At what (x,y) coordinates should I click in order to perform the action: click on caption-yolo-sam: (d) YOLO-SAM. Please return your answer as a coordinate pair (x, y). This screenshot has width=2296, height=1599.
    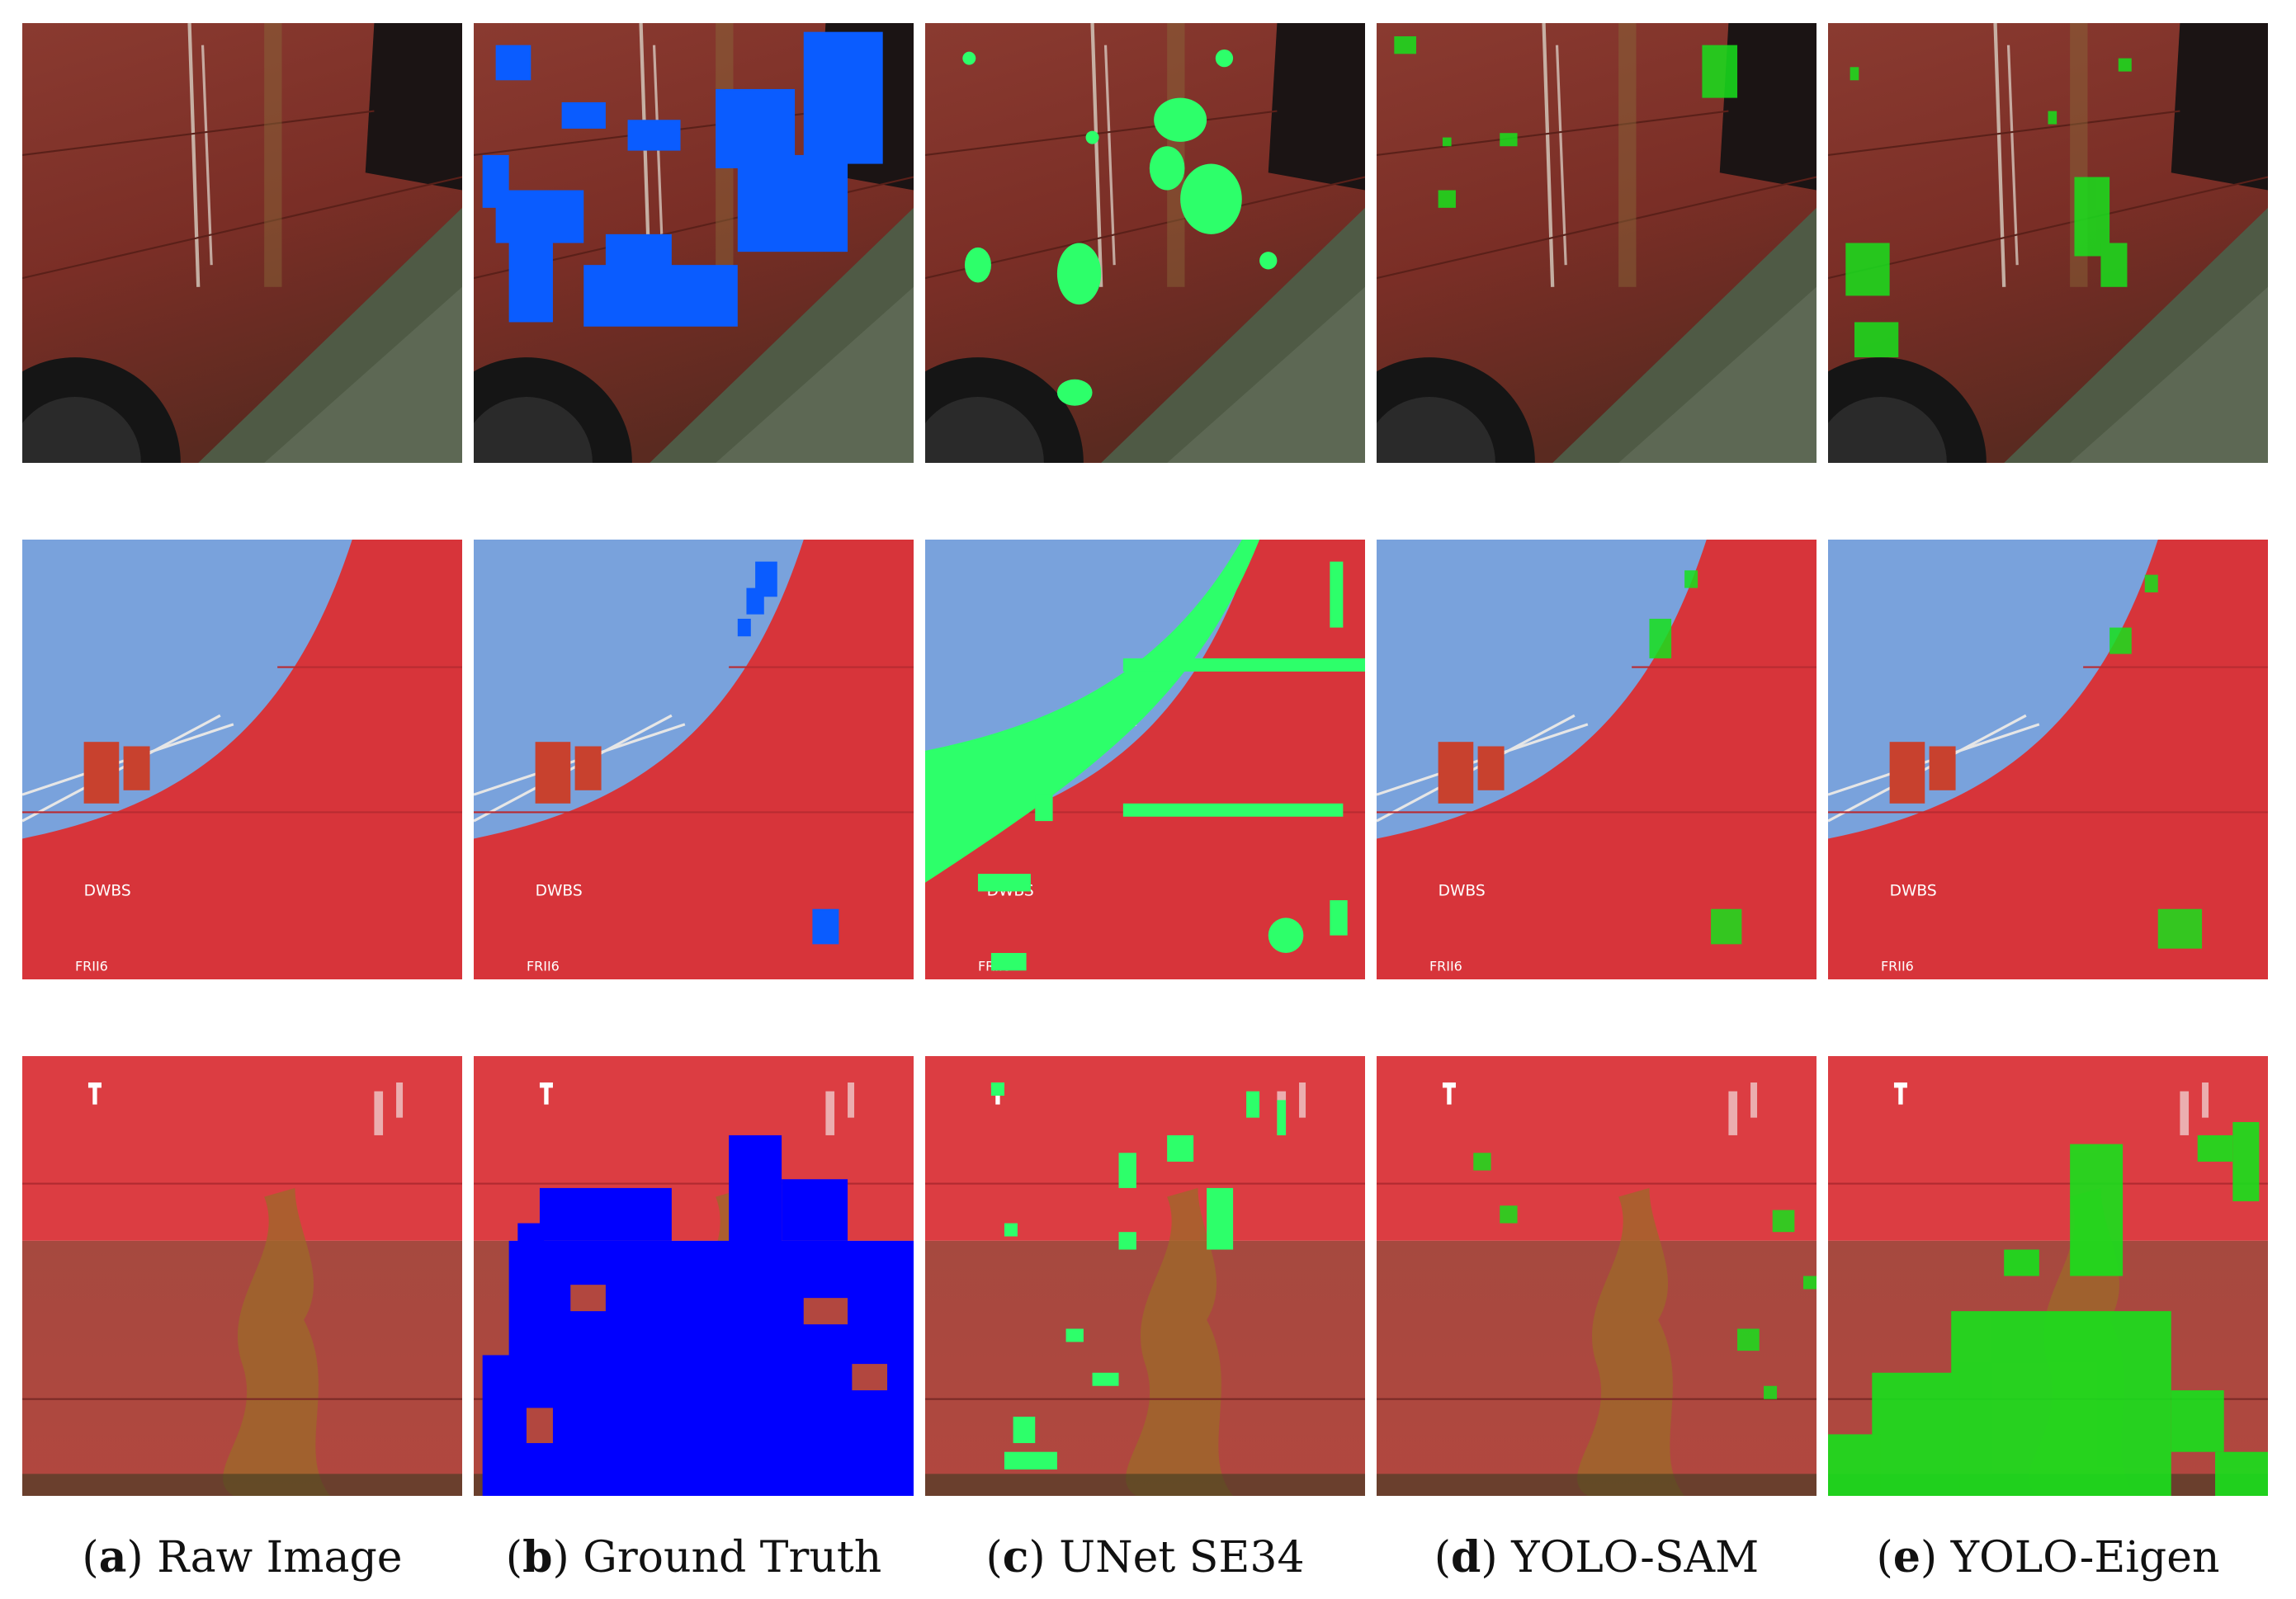
    Looking at the image, I should click on (1597, 1557).